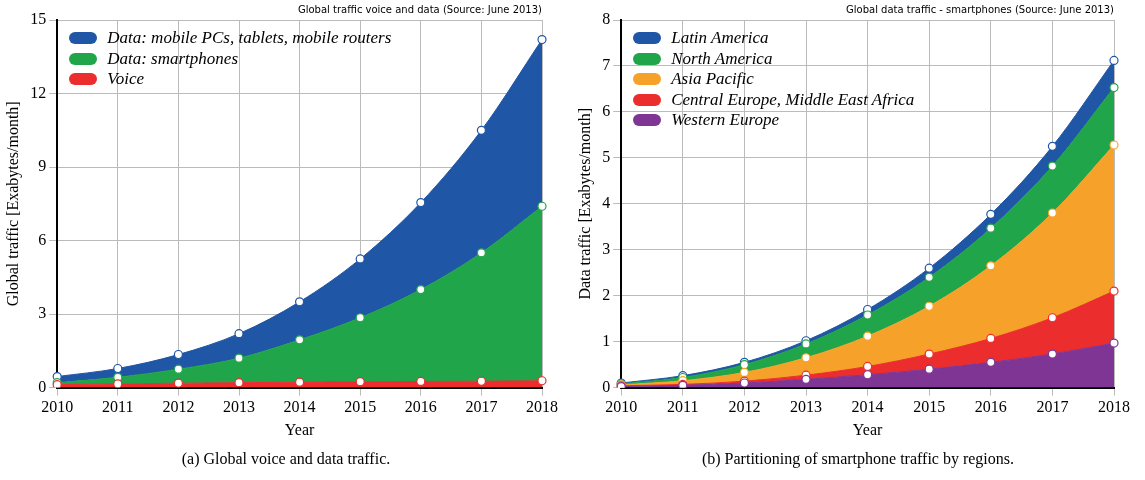 This screenshot has height=480, width=1145. What do you see at coordinates (42, 166) in the screenshot?
I see `y-tick-label: 9` at bounding box center [42, 166].